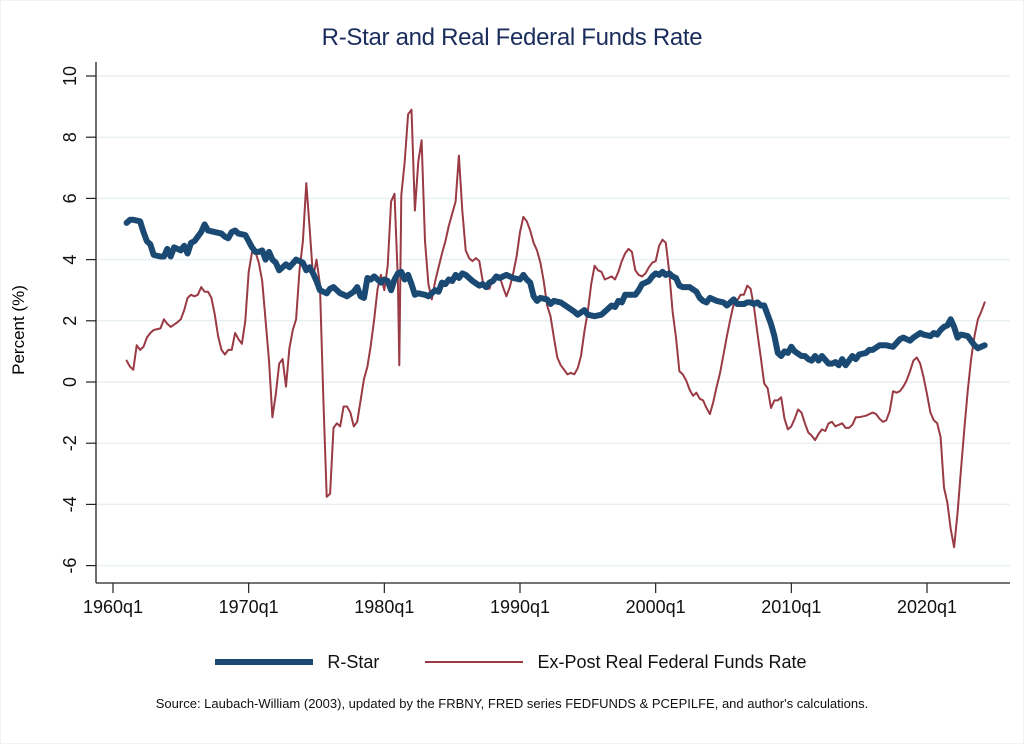 This screenshot has width=1024, height=744. Describe the element at coordinates (249, 607) in the screenshot. I see `x-tick-label: 1970q1` at that location.